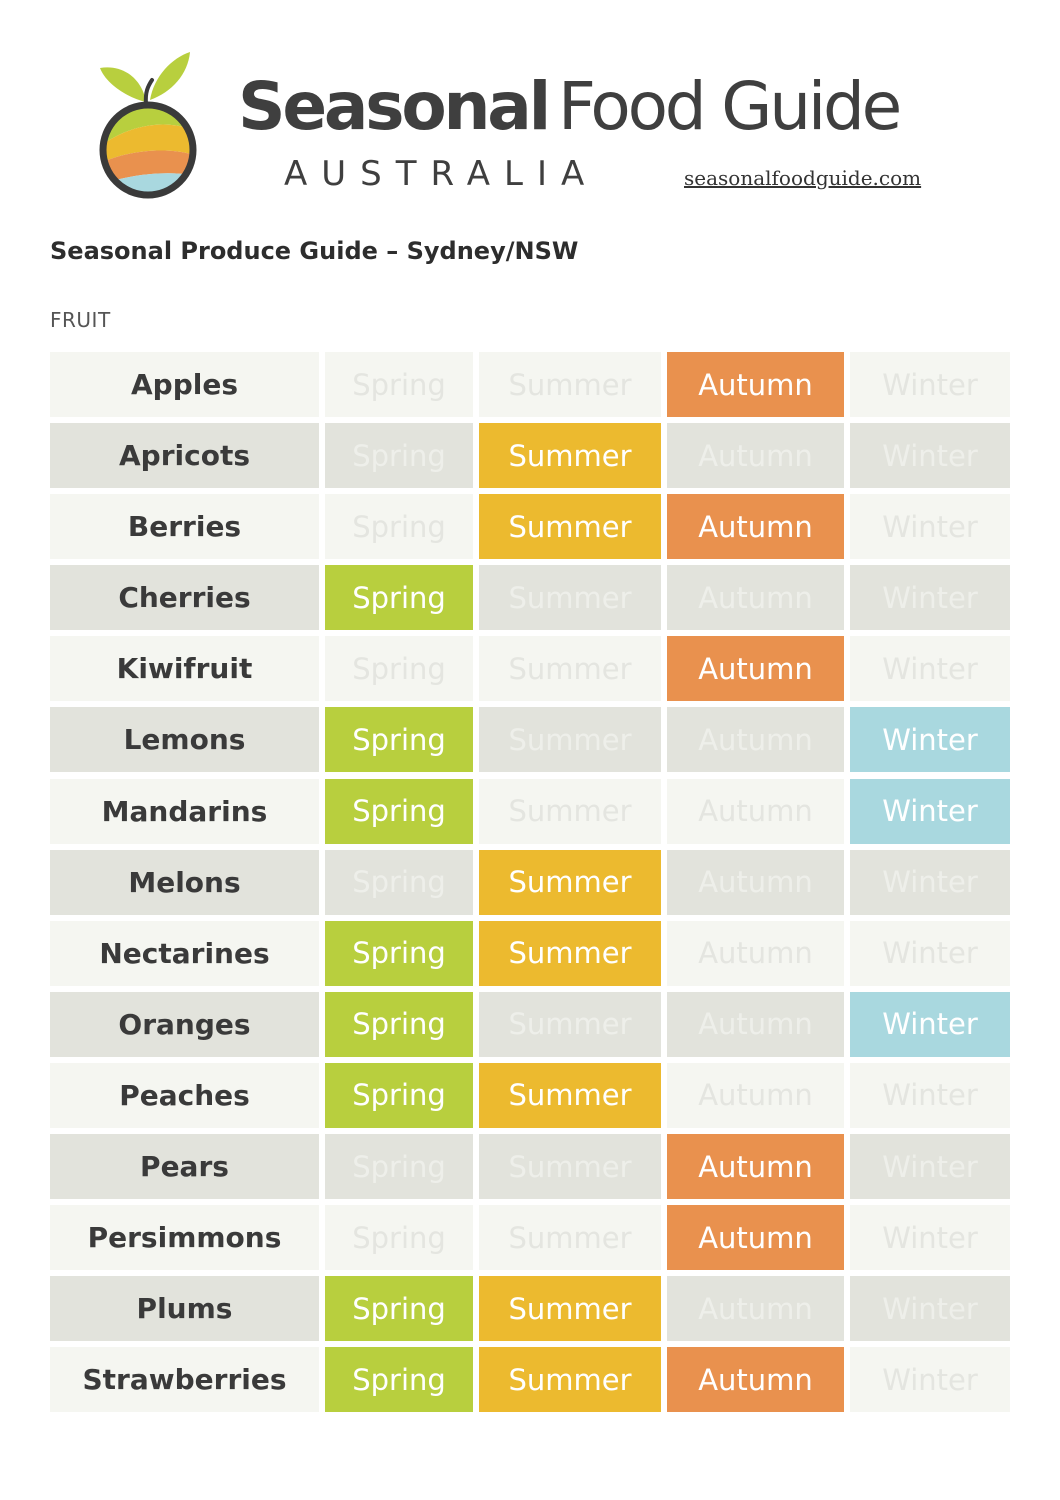 The image size is (1060, 1500). Describe the element at coordinates (730, 106) in the screenshot. I see `brand-title-rest: Food Guide` at that location.